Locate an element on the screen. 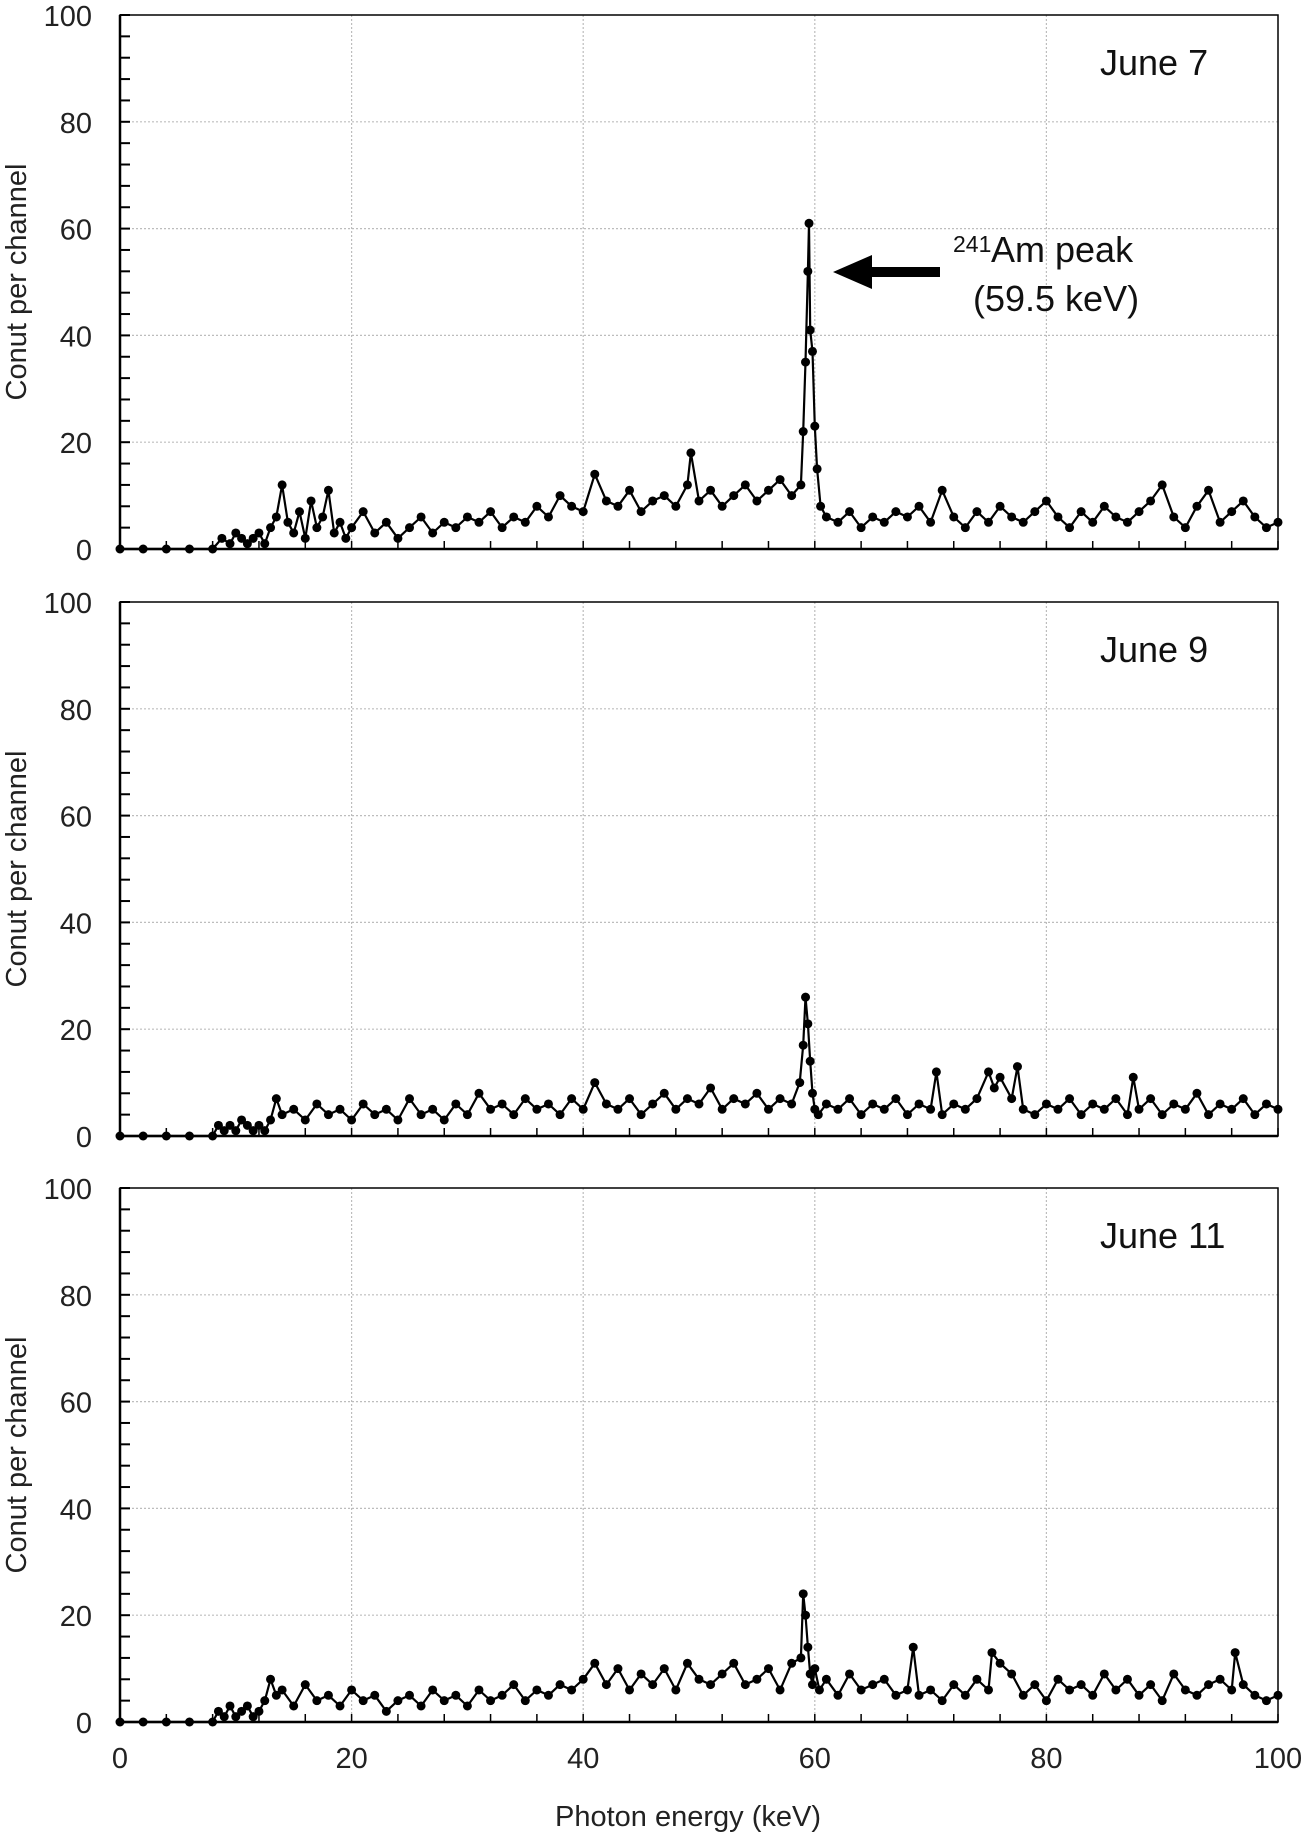  spectrum-line is located at coordinates (699, 1658).